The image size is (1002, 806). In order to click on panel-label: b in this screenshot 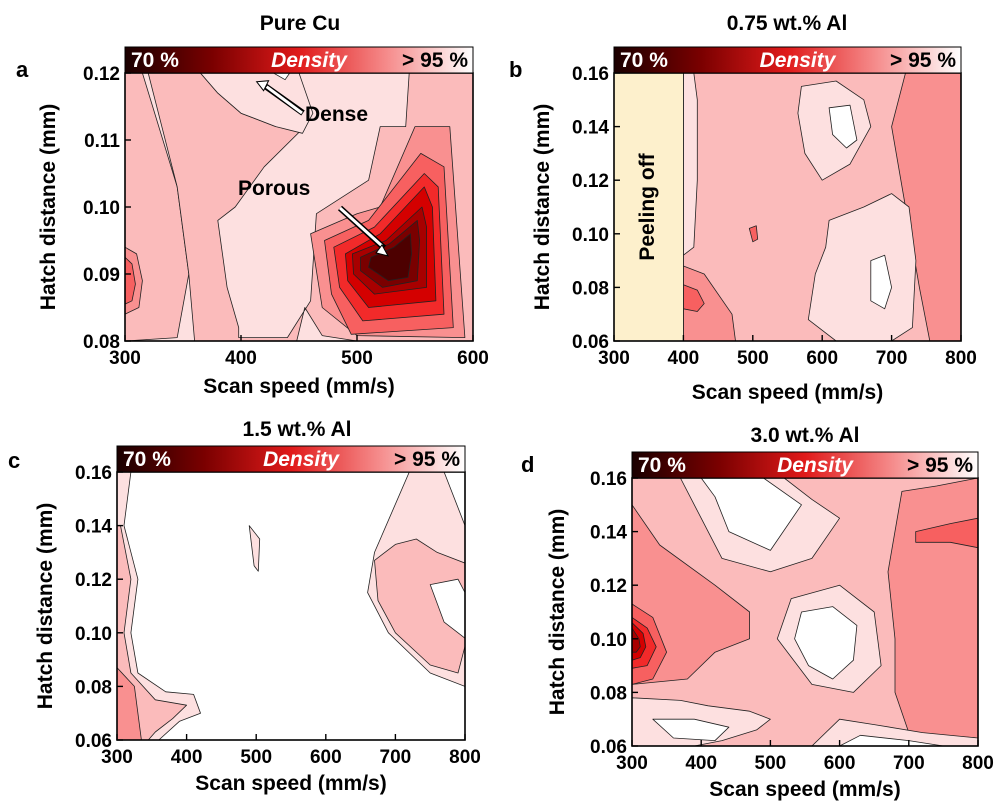, I will do `click(515, 69)`.